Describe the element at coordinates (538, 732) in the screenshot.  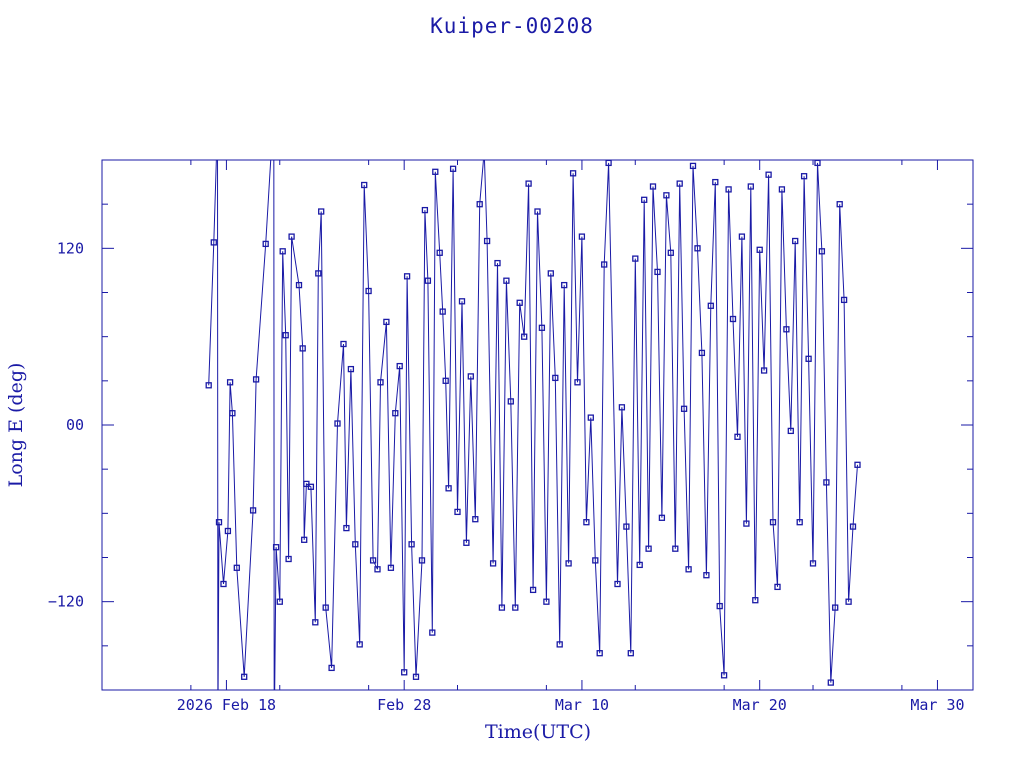
I see `x-axis-label: Time(UTC)` at that location.